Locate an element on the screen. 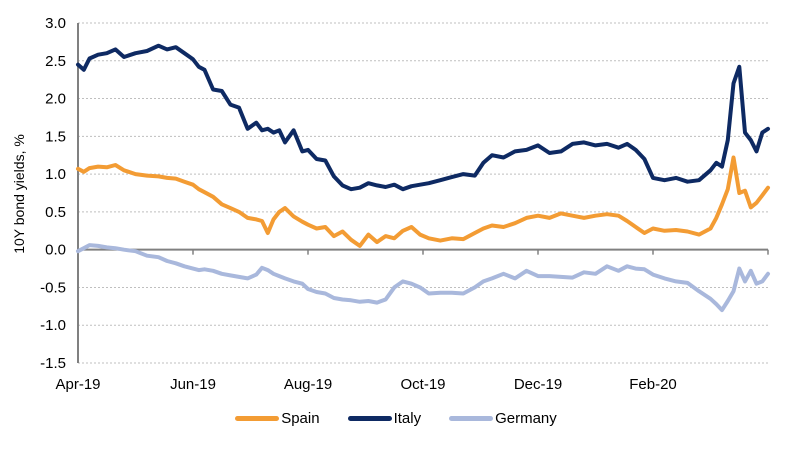 The image size is (792, 450). legend: Spain Italy Germany is located at coordinates (396, 418).